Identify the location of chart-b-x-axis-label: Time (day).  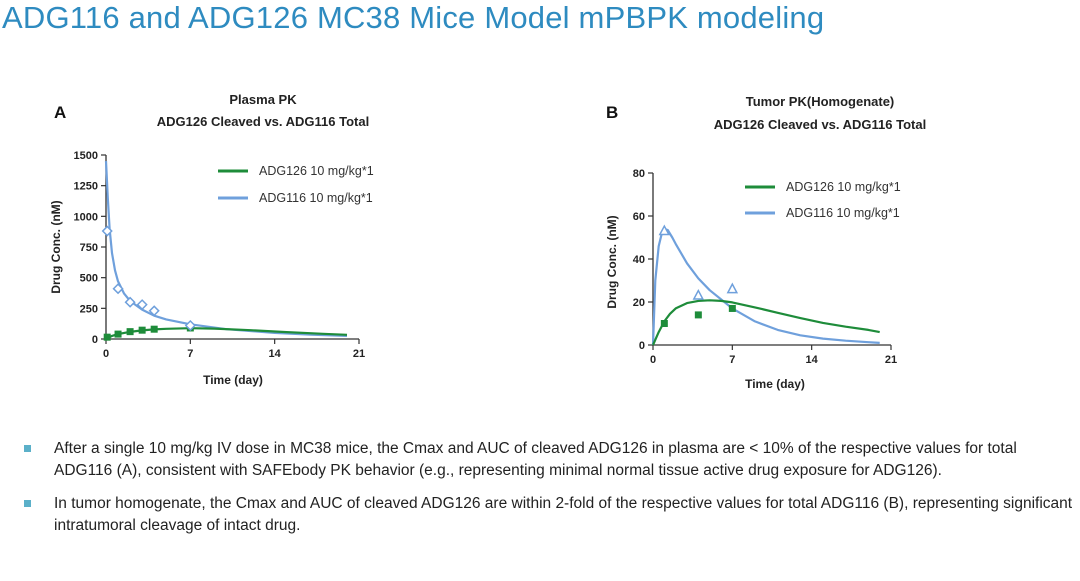
(775, 384).